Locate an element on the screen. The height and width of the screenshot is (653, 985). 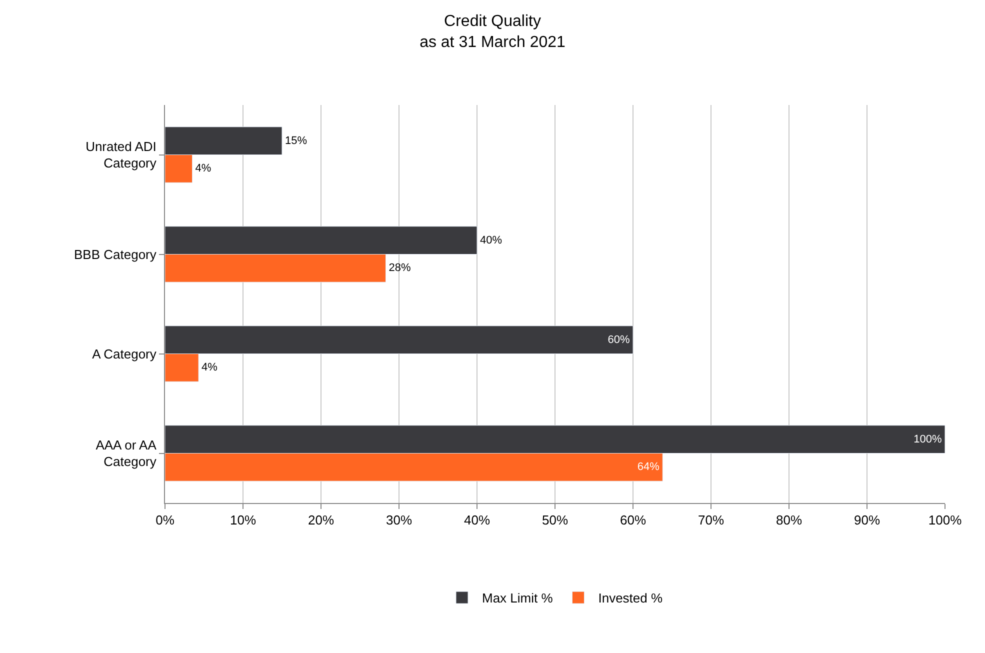
x-tick-label: 60% is located at coordinates (633, 520).